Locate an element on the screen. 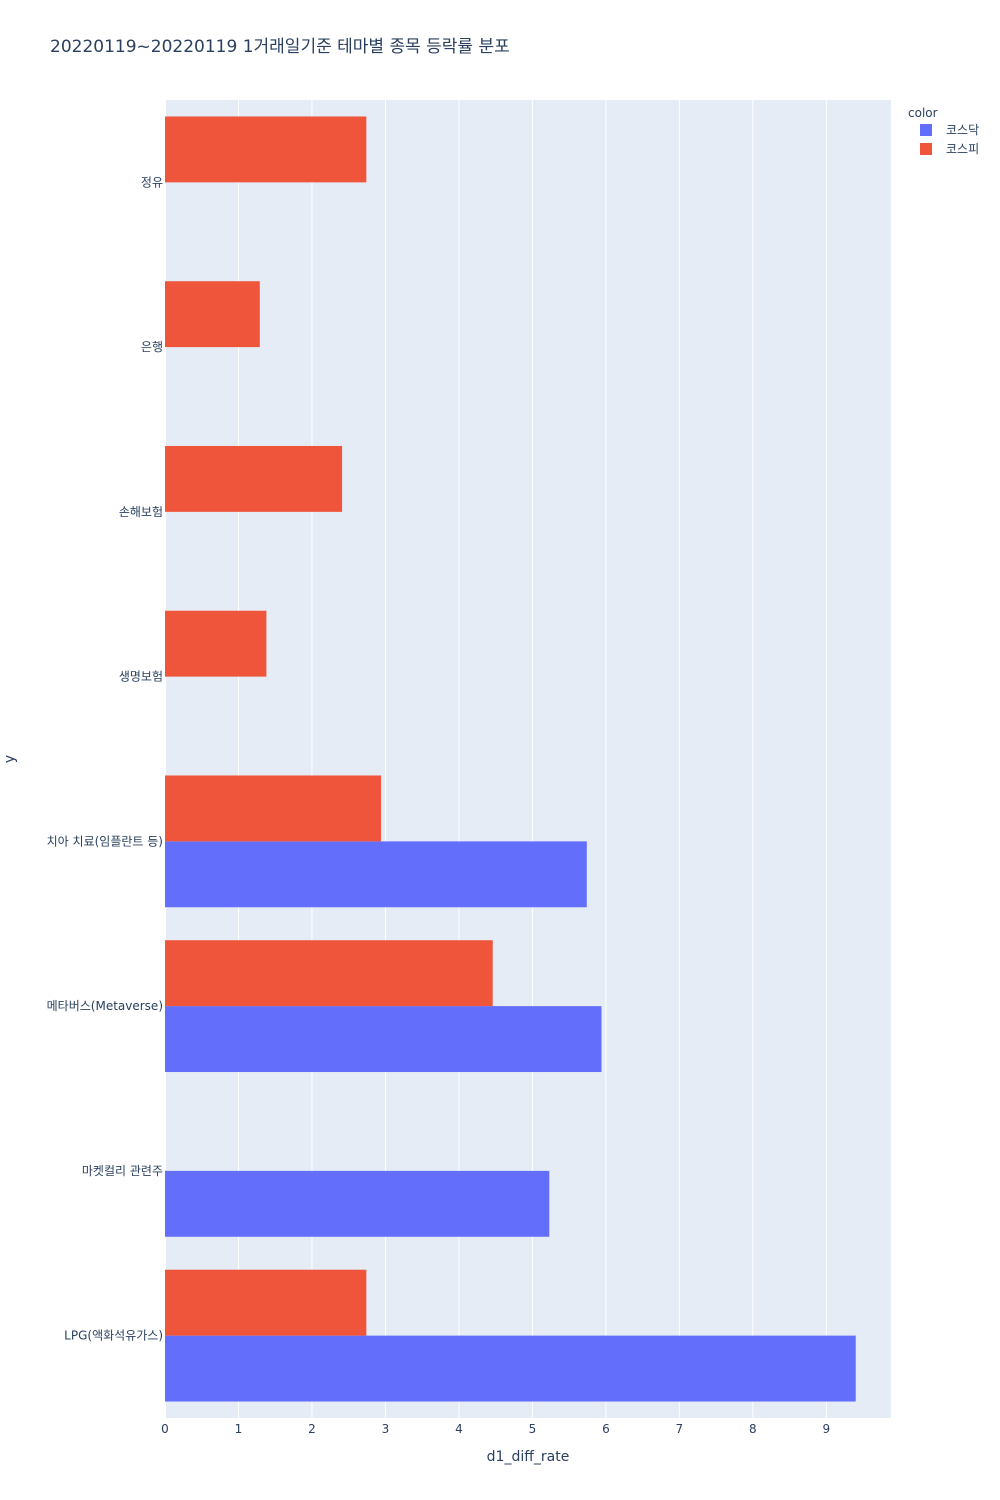  chart-title: 20220119~20220119 1거래일기준 테마별 종목 등락률 분포 is located at coordinates (280, 47).